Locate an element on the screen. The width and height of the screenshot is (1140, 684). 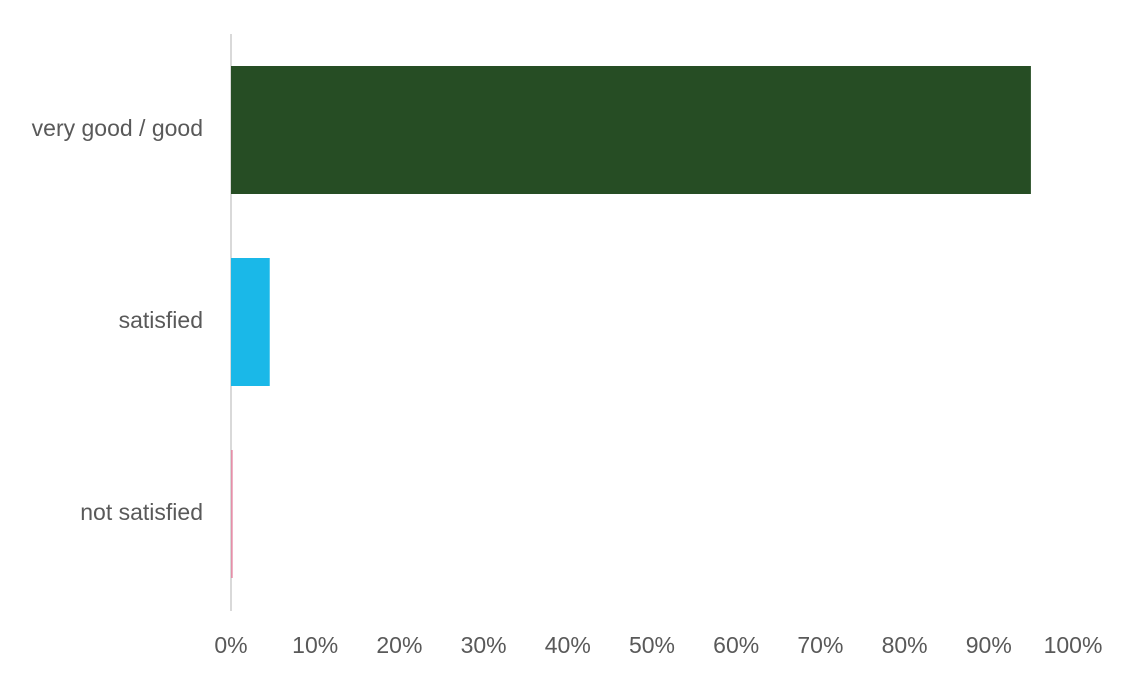
y-tick-label: very good / good is located at coordinates (117, 128).